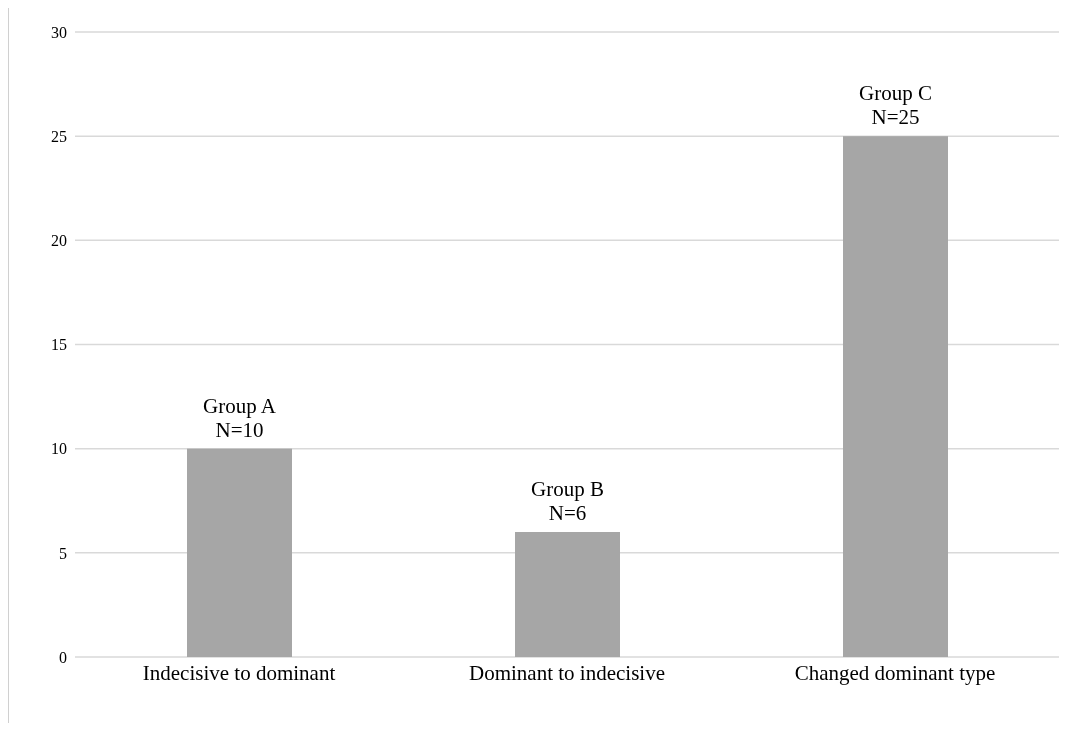 The height and width of the screenshot is (731, 1083). Describe the element at coordinates (239, 672) in the screenshot. I see `x-tick-label: Indecisive to dominant` at that location.